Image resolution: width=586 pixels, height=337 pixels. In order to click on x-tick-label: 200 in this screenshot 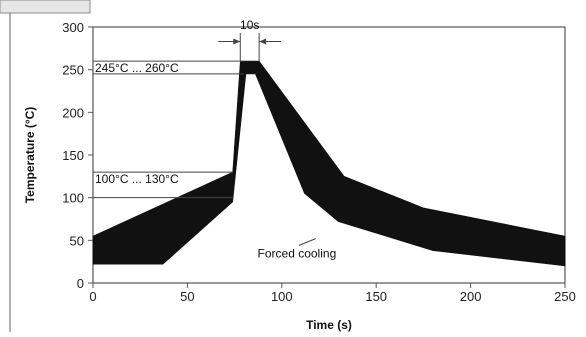, I will do `click(471, 296)`.